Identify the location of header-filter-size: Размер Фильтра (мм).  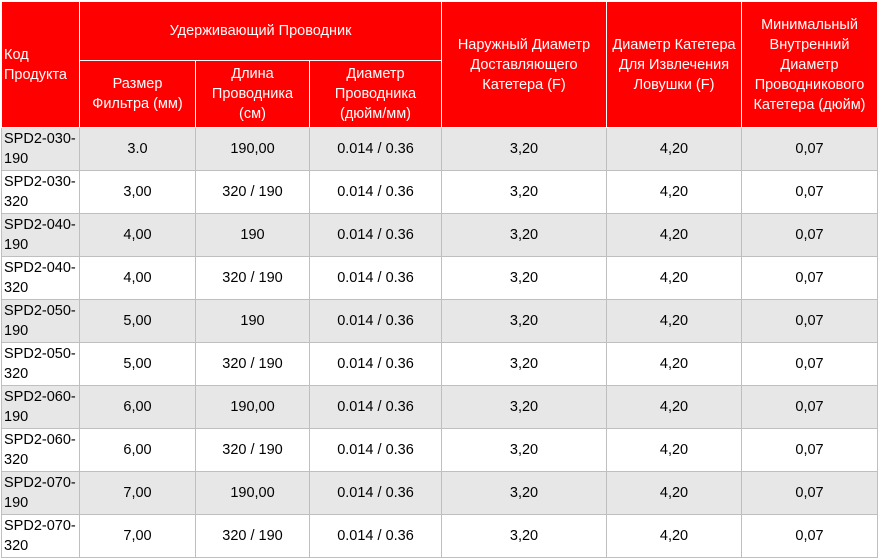
(137, 94).